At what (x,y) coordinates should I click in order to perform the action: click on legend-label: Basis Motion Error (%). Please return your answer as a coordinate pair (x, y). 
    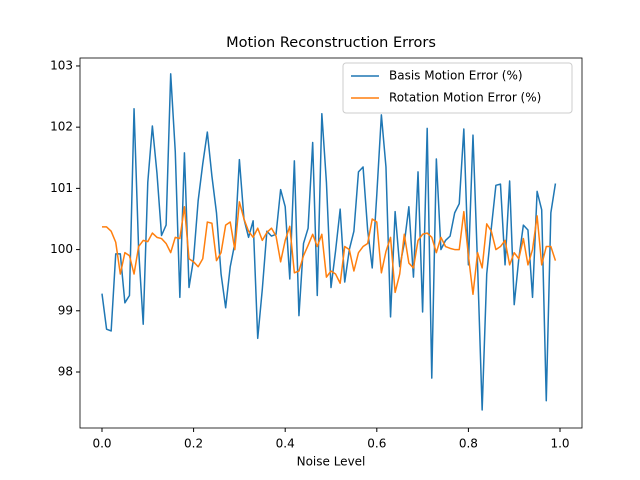
    Looking at the image, I should click on (456, 76).